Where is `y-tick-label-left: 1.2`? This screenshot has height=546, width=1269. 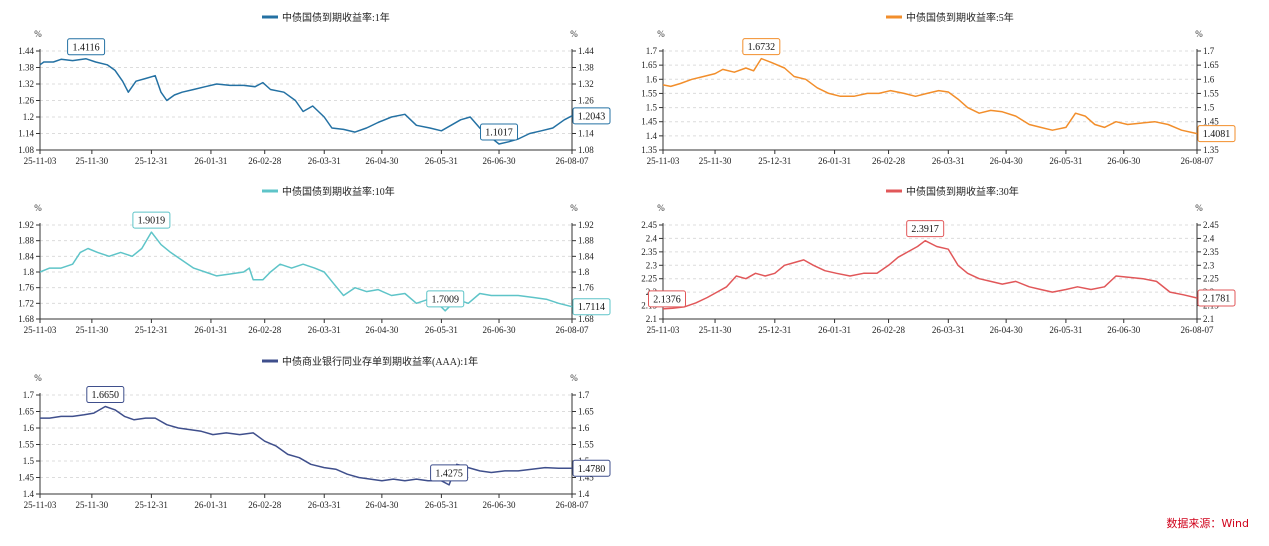 y-tick-label-left: 1.2 is located at coordinates (28, 117).